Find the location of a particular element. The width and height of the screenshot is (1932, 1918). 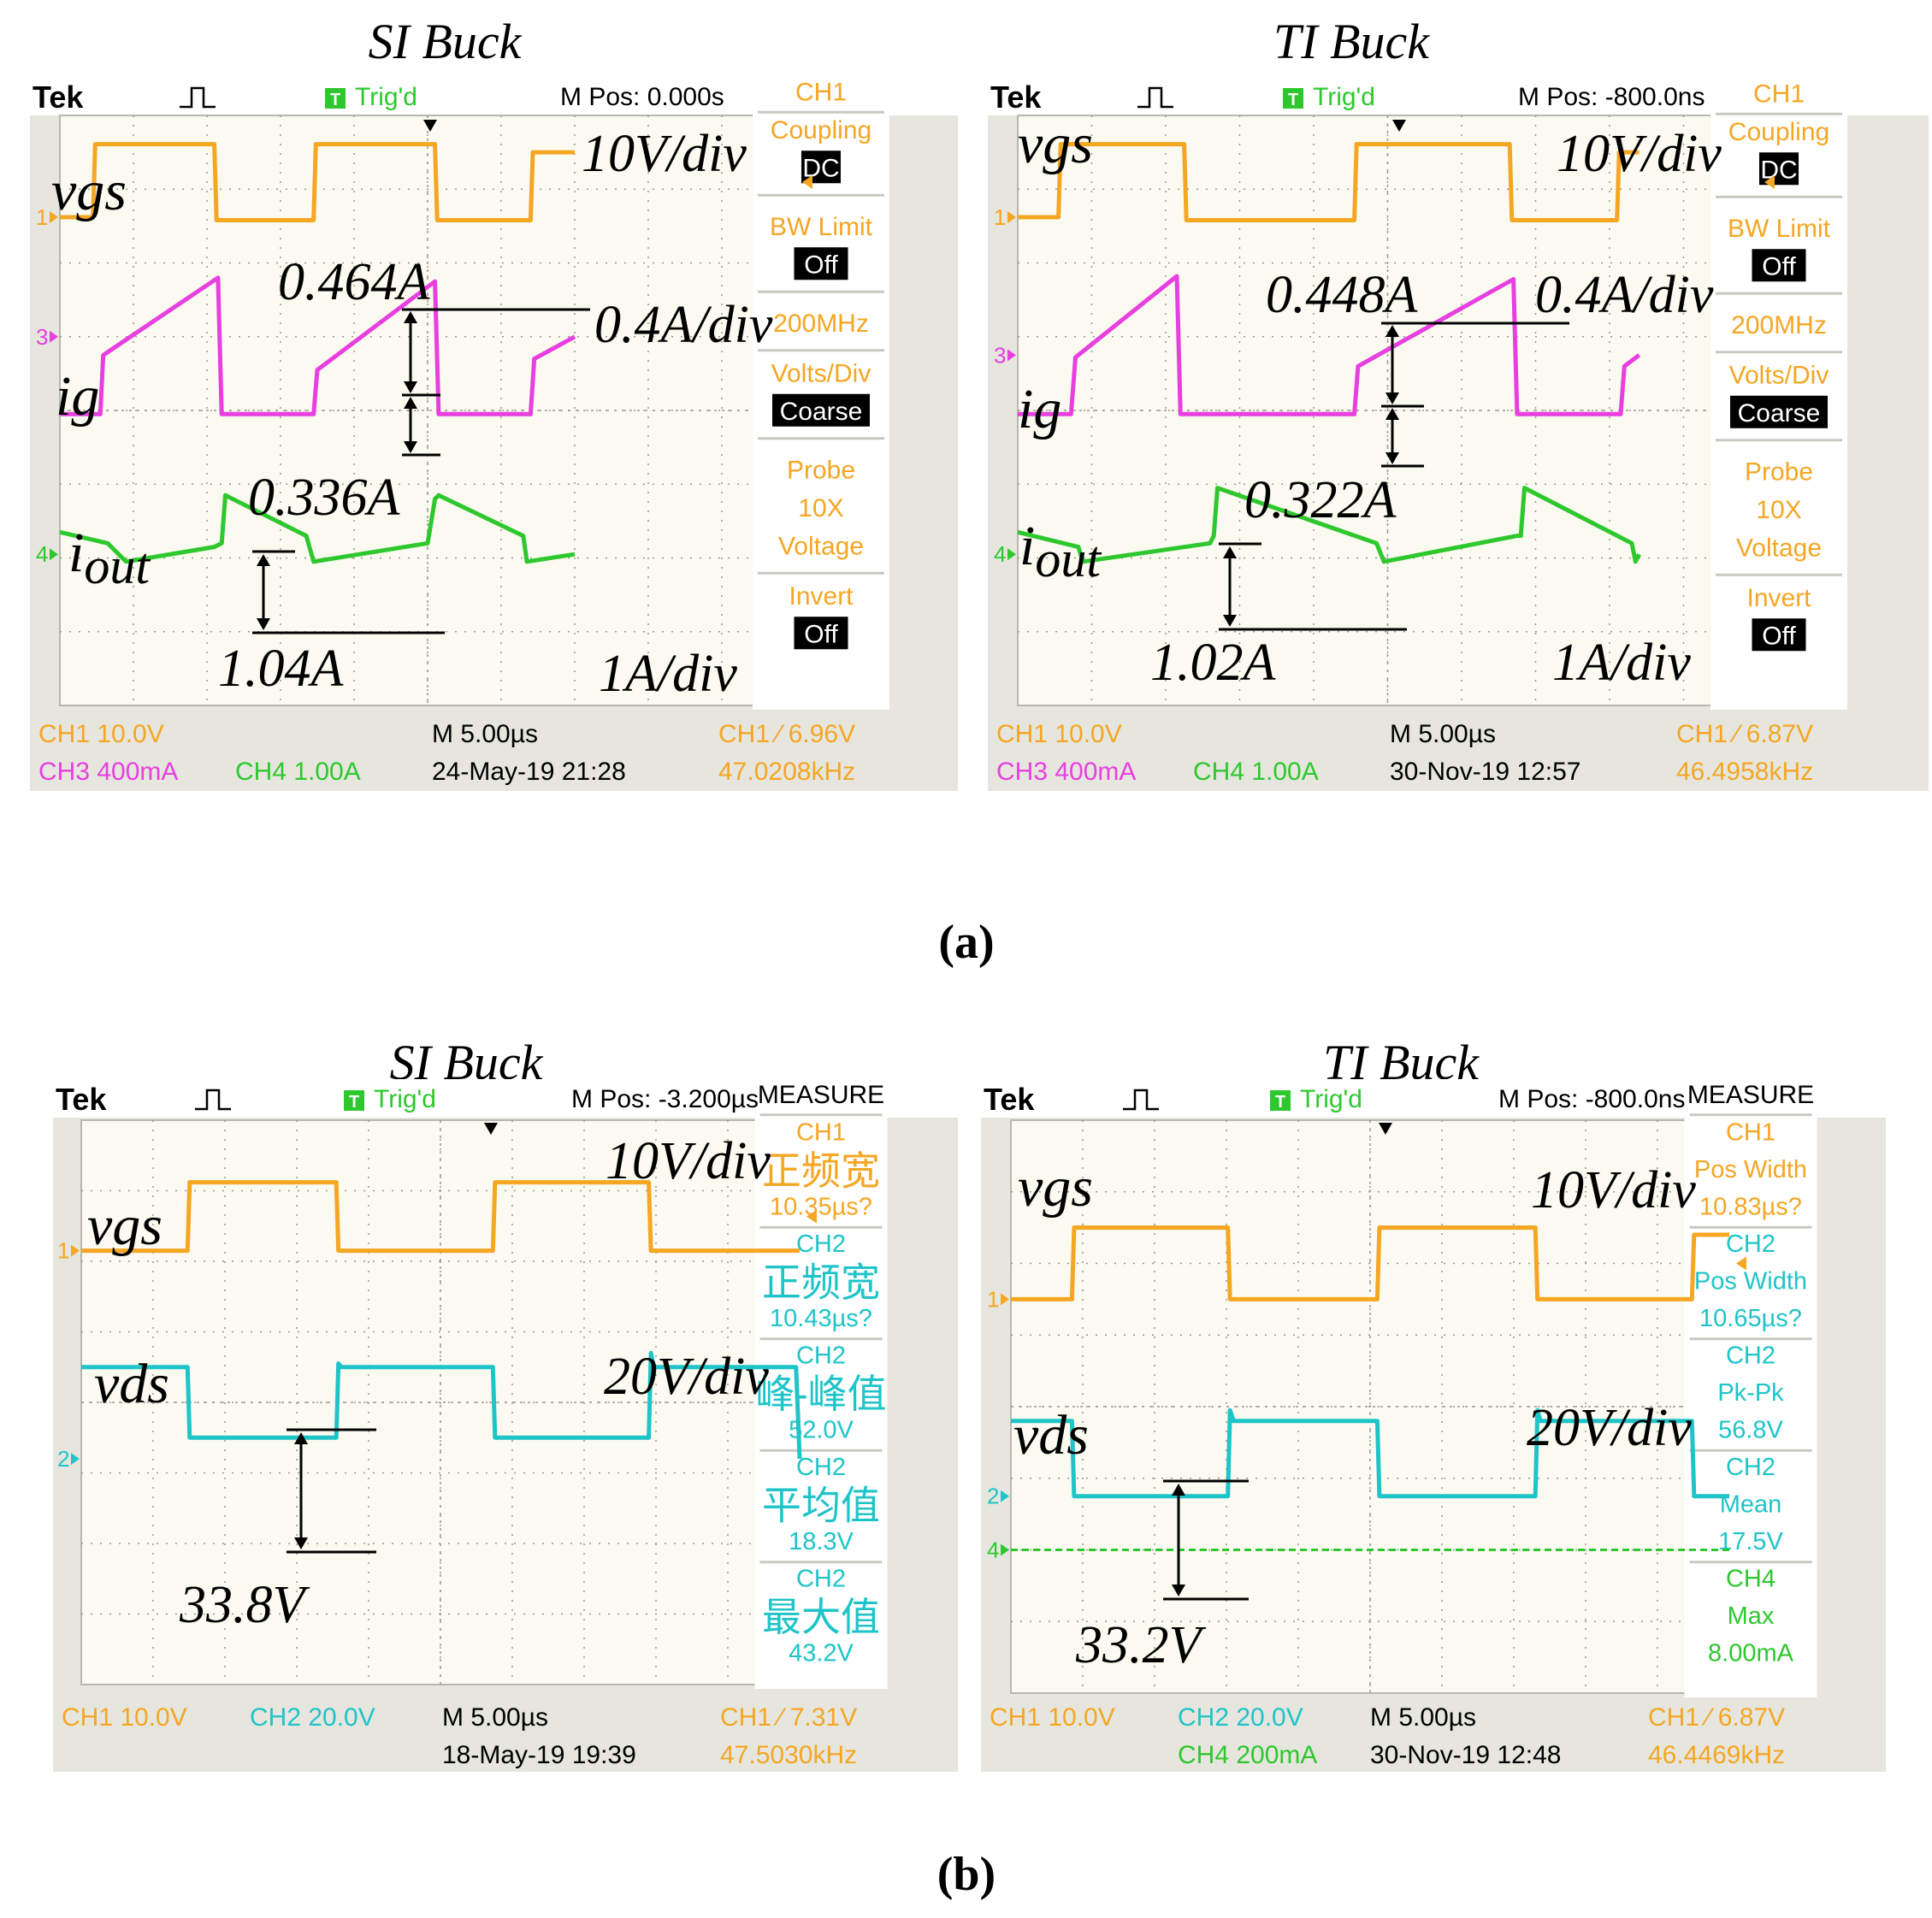

figure-label-a: (a) is located at coordinates (966, 942).